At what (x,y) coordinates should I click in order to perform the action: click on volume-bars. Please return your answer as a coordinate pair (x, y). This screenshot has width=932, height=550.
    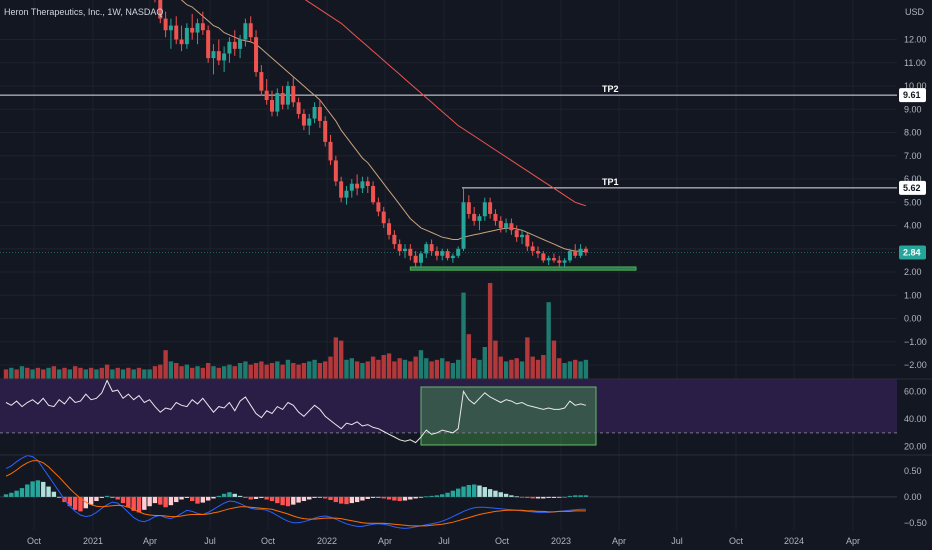
    Looking at the image, I should click on (296, 331).